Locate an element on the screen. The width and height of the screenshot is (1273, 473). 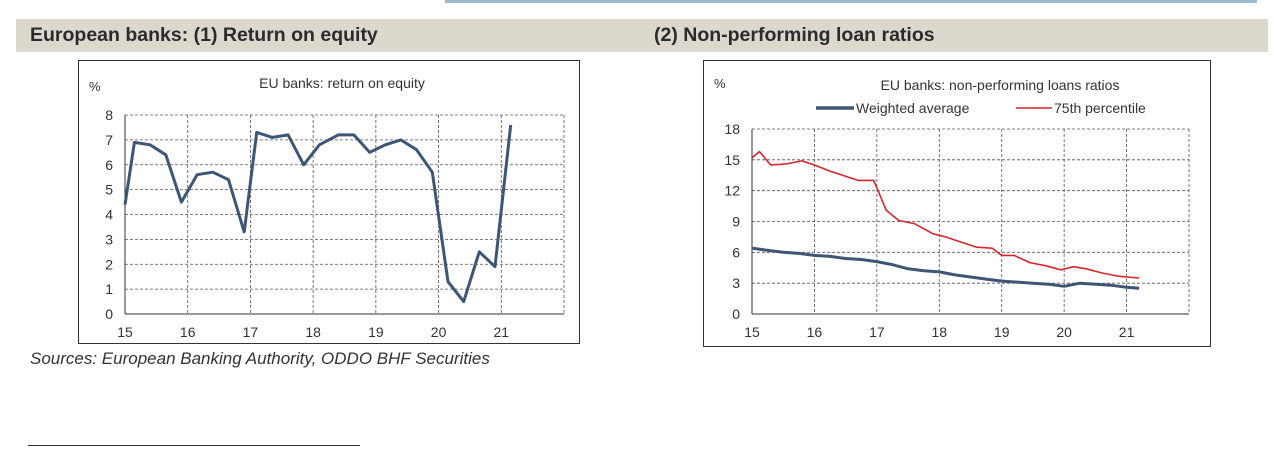
top-decorative-rule is located at coordinates (851, 1).